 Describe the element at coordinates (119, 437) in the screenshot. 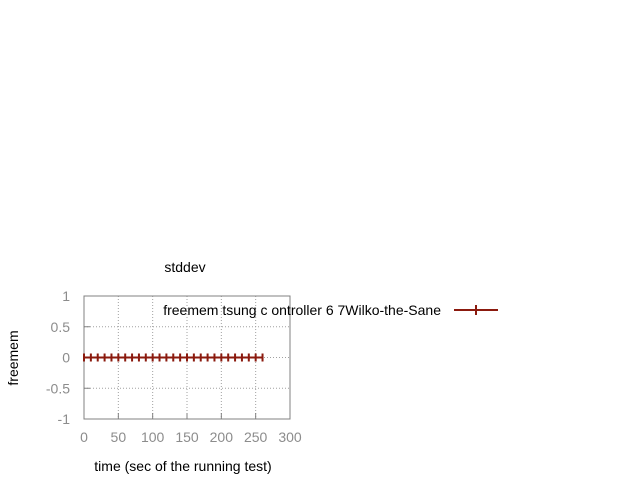

I see `x-tick-label: 50` at that location.